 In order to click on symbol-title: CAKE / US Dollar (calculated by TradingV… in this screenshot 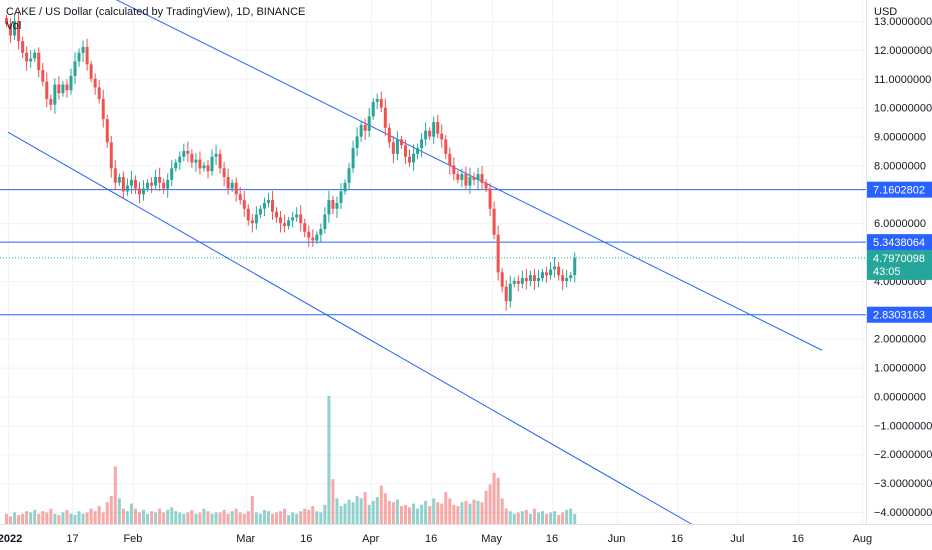, I will do `click(156, 12)`.